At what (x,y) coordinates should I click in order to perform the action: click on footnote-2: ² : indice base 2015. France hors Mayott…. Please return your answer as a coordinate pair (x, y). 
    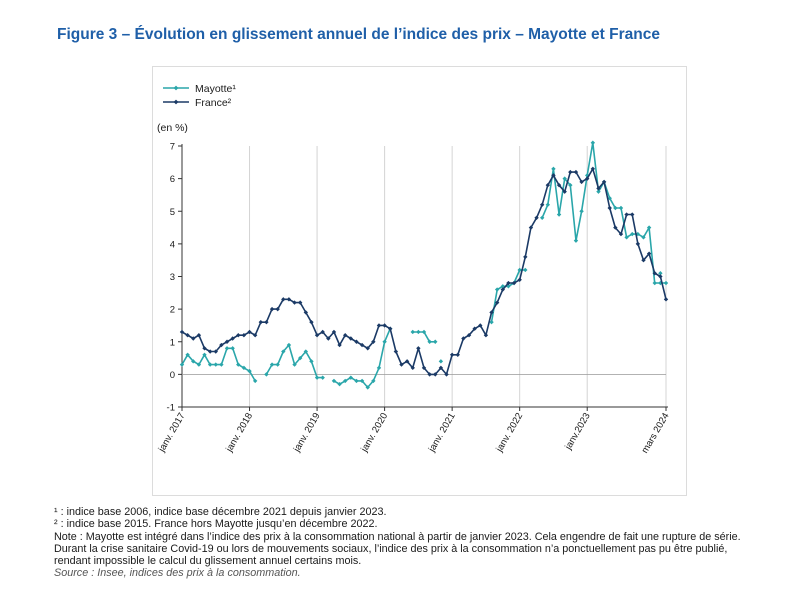
    Looking at the image, I should click on (216, 524).